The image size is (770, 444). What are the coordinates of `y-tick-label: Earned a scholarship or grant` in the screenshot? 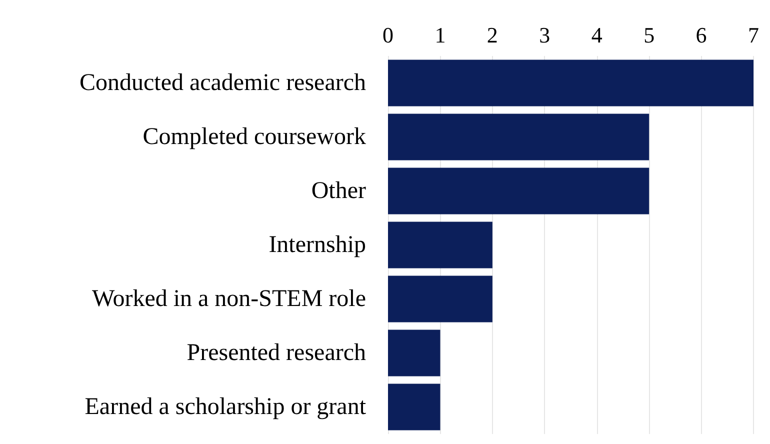 It's located at (225, 407).